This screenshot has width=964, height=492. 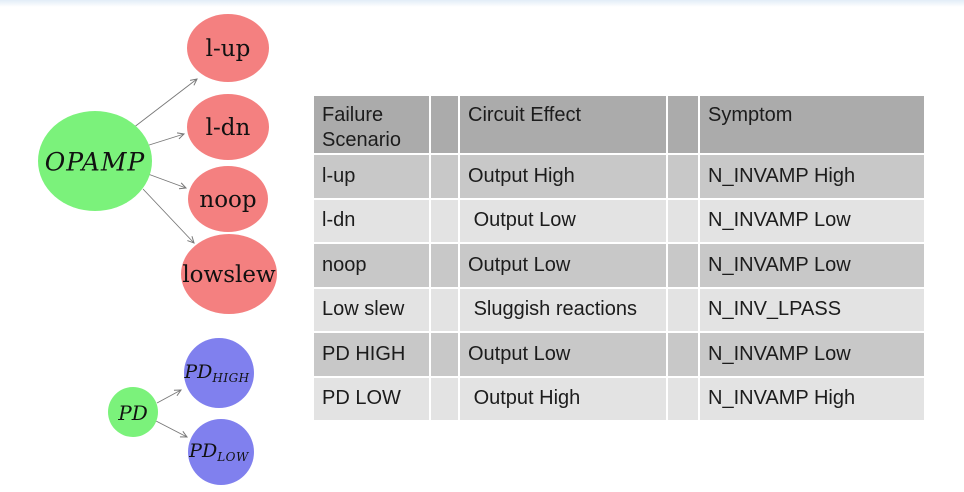 I want to click on cell-failure-pdhigh: PD HIGH, so click(x=371, y=354).